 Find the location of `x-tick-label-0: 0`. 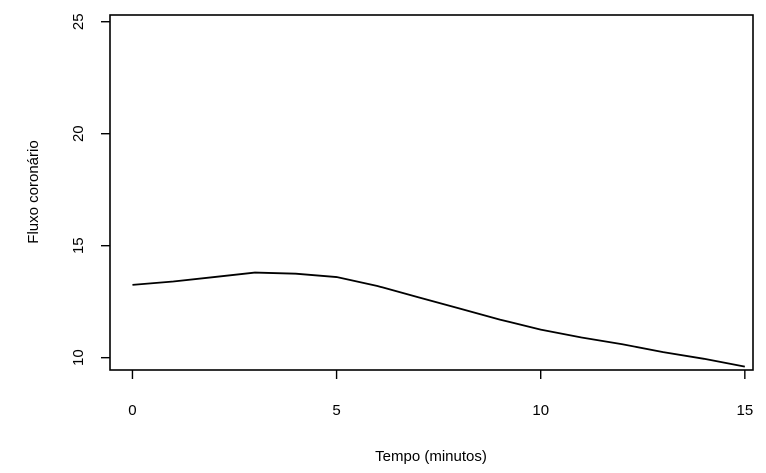

x-tick-label-0: 0 is located at coordinates (132, 410).